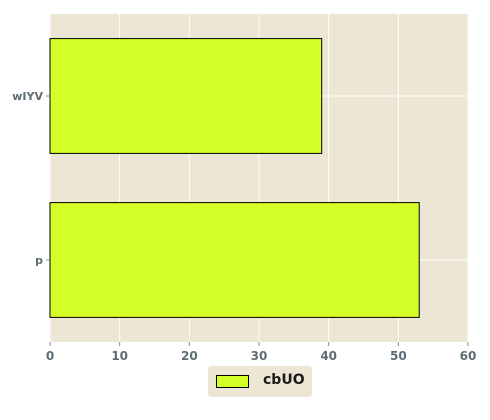 The height and width of the screenshot is (420, 490). I want to click on y-tick-label: p, so click(39, 260).